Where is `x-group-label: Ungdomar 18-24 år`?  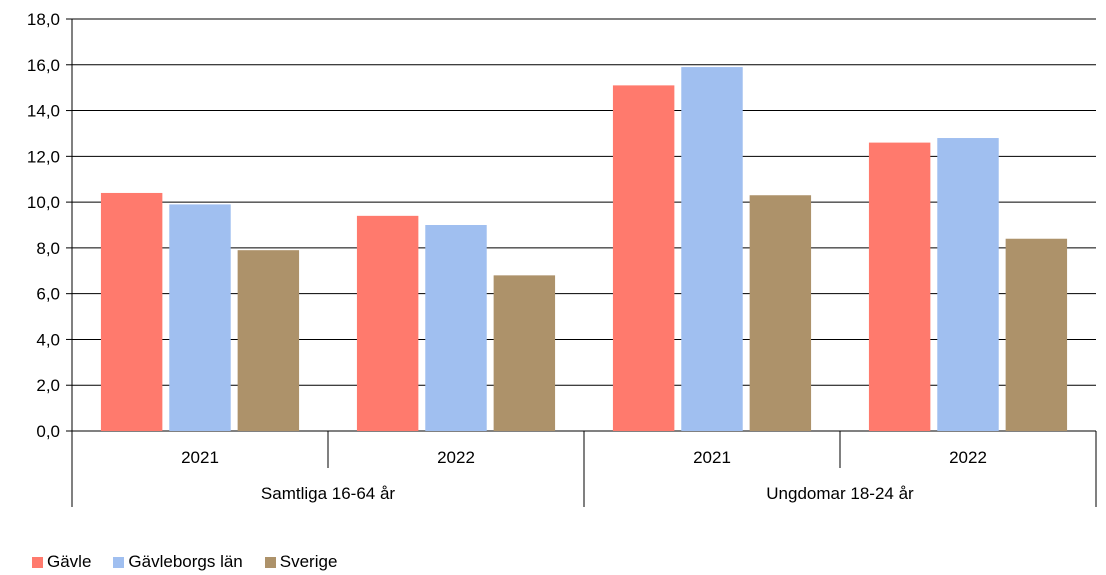 x-group-label: Ungdomar 18-24 år is located at coordinates (840, 493).